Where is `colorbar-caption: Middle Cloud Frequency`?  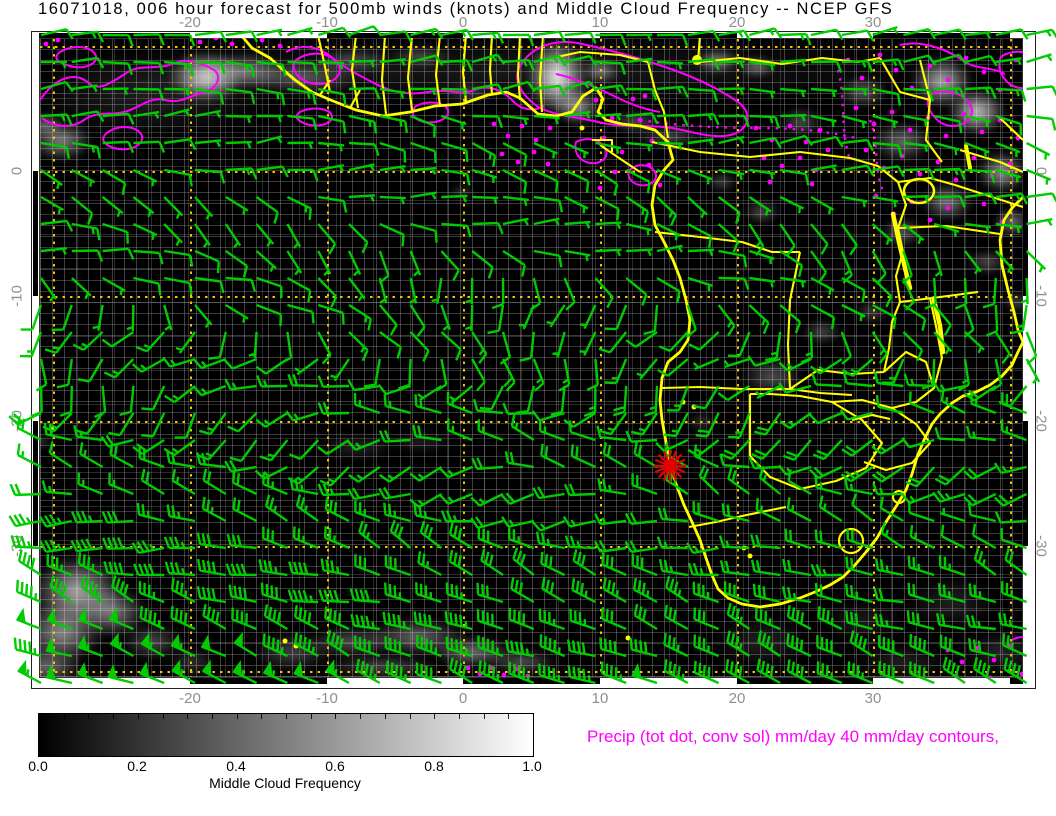
colorbar-caption: Middle Cloud Frequency is located at coordinates (285, 783).